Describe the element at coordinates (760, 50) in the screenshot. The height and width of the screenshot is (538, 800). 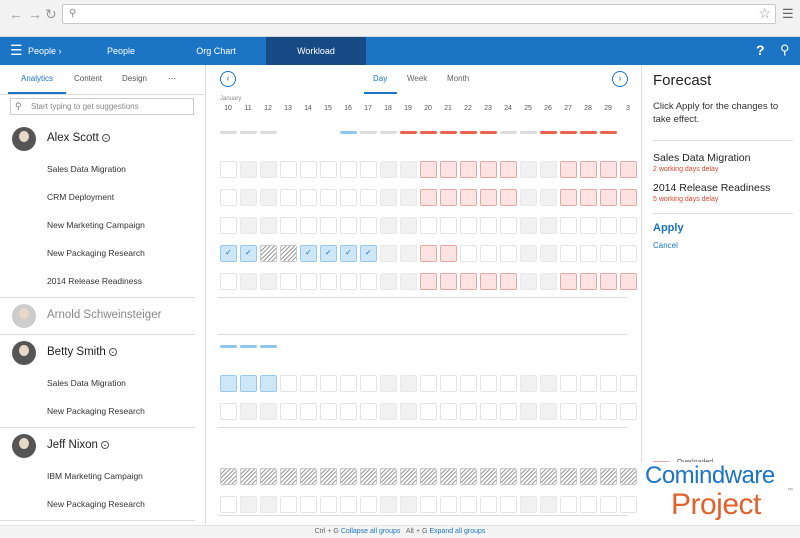
I see `help-icon: ?` at that location.